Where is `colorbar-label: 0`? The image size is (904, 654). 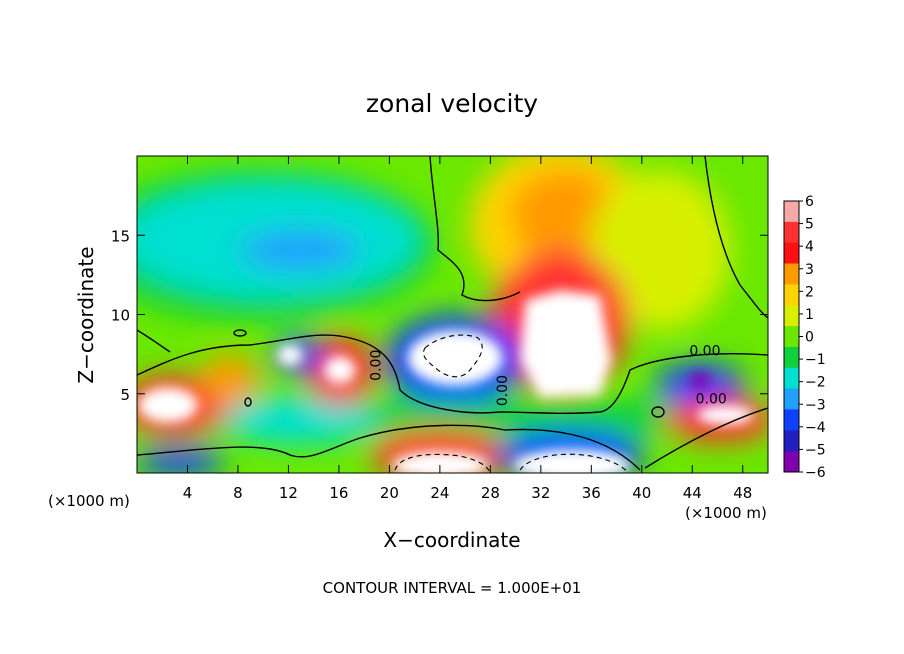
colorbar-label: 0 is located at coordinates (809, 338).